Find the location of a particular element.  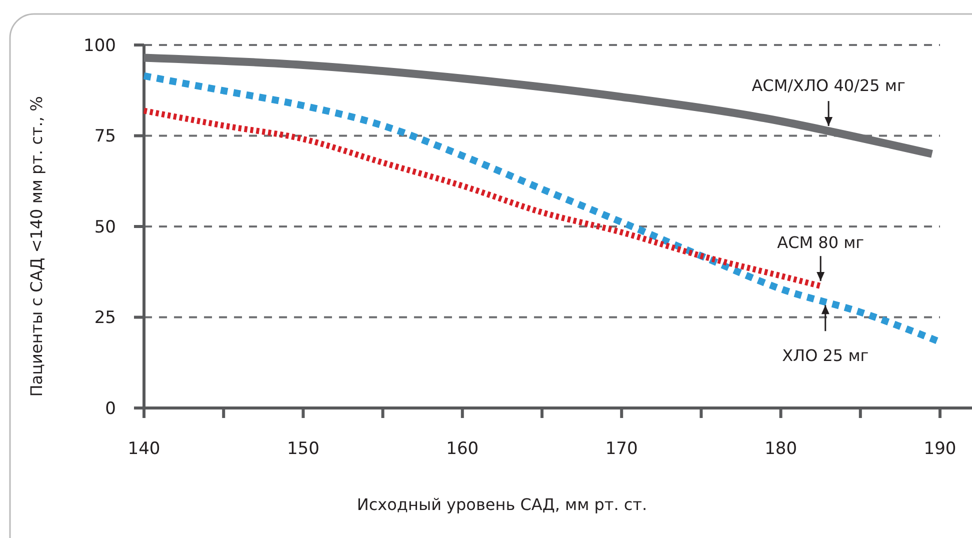

annotation: АСМ/ХЛО 40/25 мг is located at coordinates (829, 86).